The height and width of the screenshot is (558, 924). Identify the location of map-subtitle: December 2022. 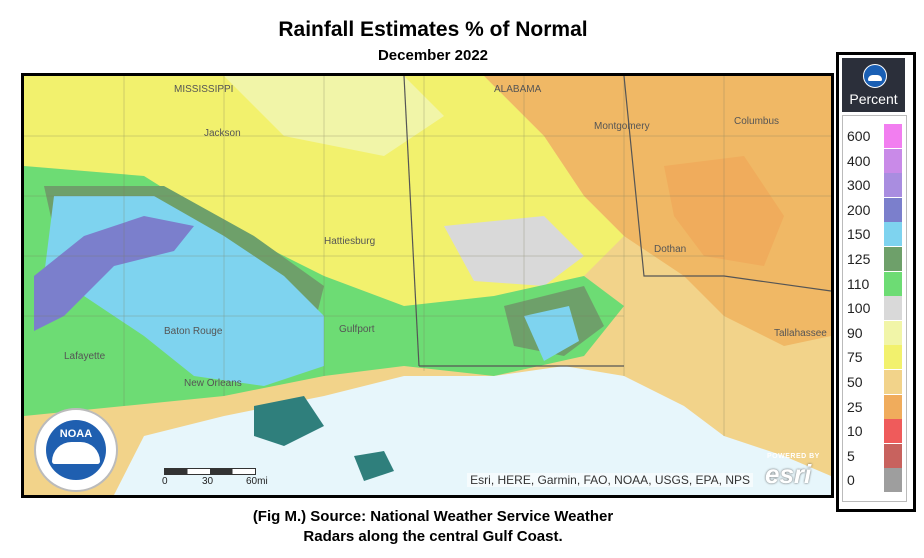
(433, 55).